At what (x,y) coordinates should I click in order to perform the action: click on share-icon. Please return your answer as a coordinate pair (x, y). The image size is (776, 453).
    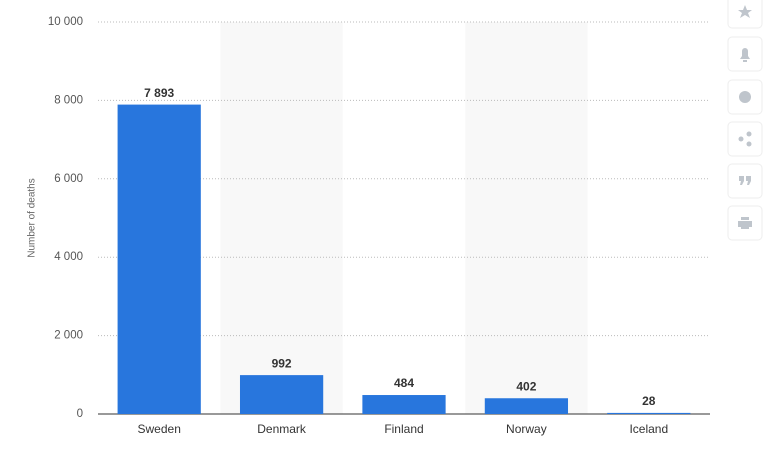
    Looking at the image, I should click on (745, 139).